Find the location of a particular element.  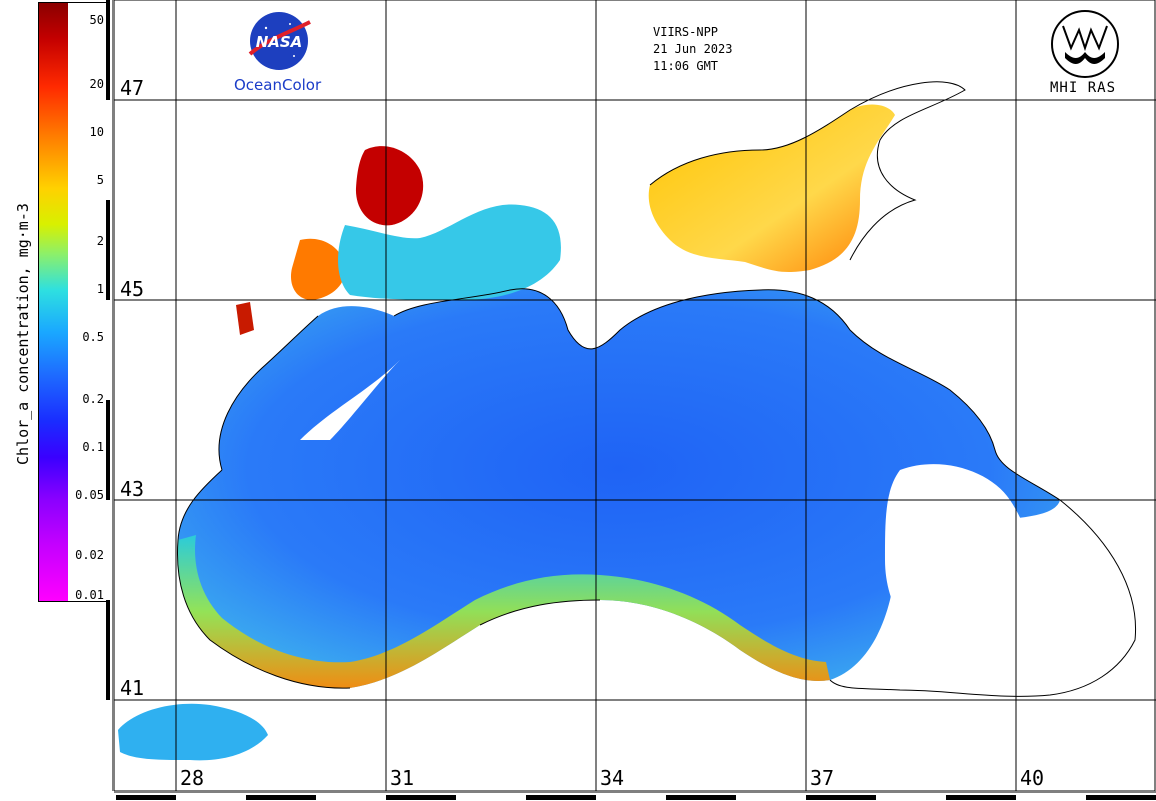

south-coast-bloom is located at coordinates (504, 612).